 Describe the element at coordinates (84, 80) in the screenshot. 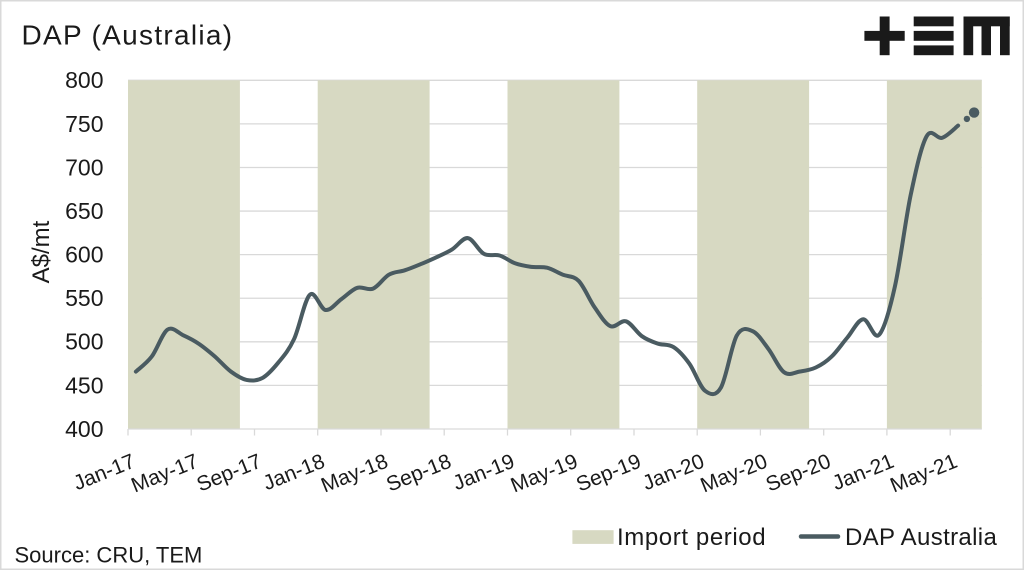

I see `svg-text: 800` at that location.